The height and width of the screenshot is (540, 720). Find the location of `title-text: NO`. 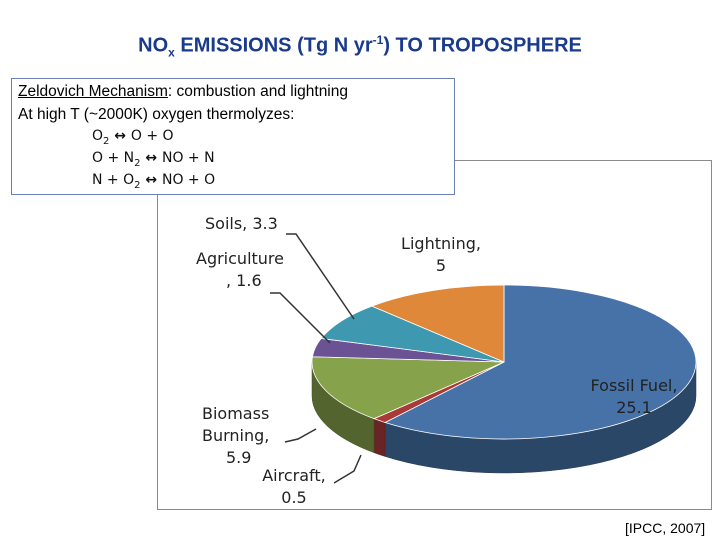

title-text: NO is located at coordinates (153, 45).